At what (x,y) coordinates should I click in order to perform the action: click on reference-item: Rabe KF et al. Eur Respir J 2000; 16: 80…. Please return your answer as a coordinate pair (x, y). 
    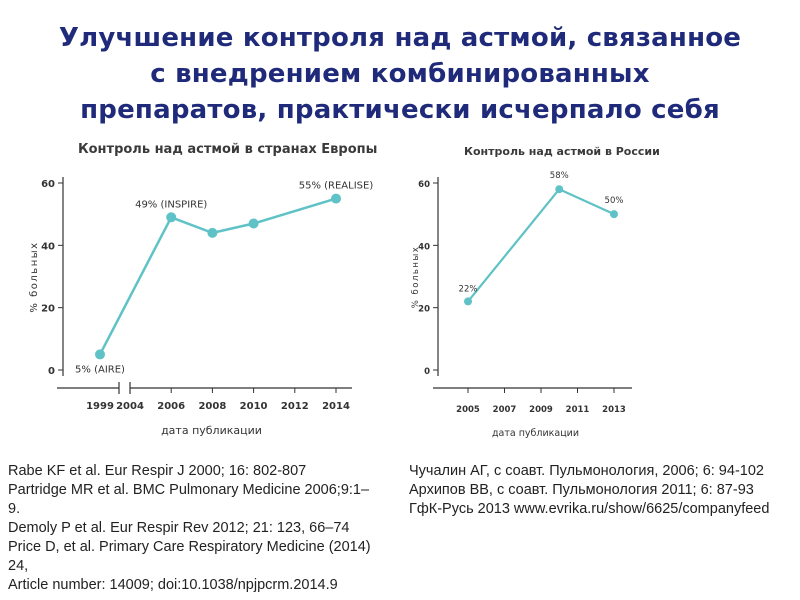
    Looking at the image, I should click on (157, 471).